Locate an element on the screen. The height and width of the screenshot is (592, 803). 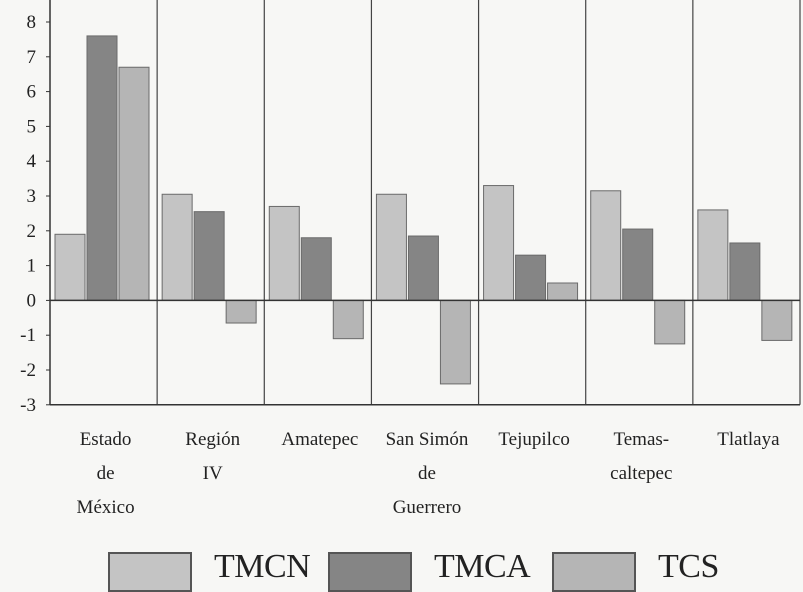
y-tick-label: -3 is located at coordinates (28, 405).